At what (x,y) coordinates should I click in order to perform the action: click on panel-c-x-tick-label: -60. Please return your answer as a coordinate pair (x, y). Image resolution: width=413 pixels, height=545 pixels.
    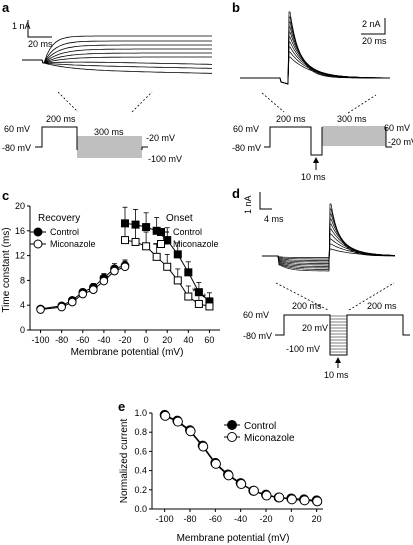
    Looking at the image, I should click on (82, 340).